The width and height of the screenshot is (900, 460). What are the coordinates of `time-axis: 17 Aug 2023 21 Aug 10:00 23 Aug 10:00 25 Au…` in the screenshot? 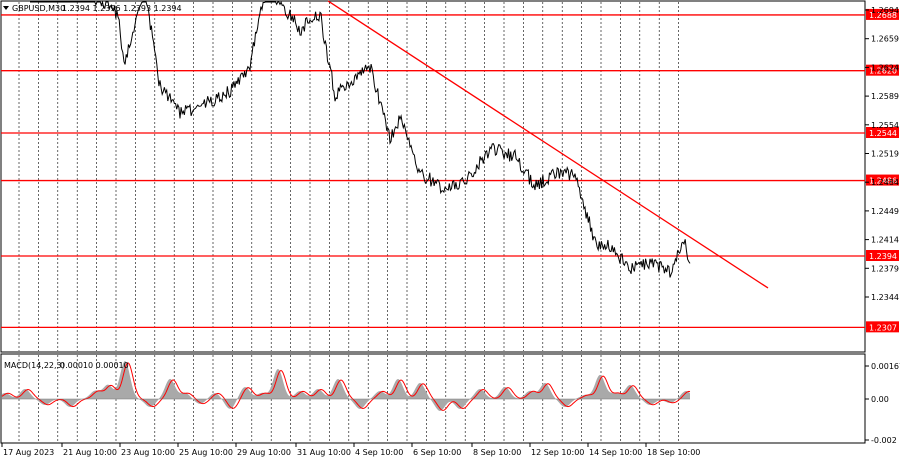 It's located at (350, 450).